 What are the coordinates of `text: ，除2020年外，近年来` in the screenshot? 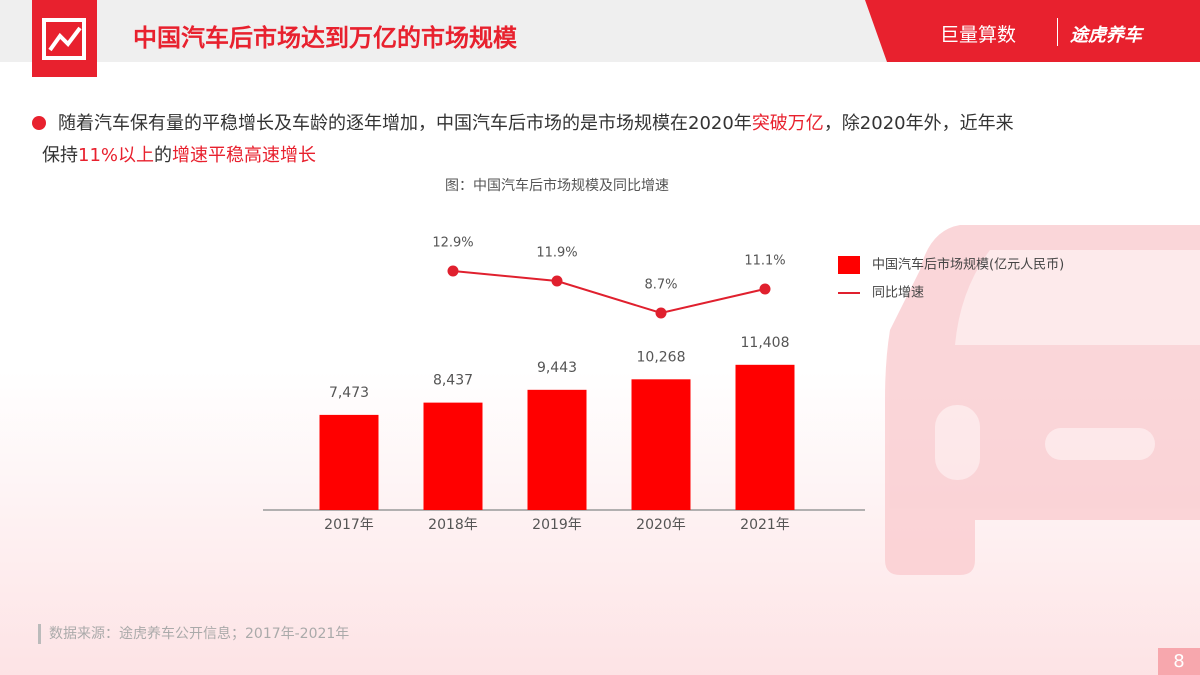 It's located at (918, 123).